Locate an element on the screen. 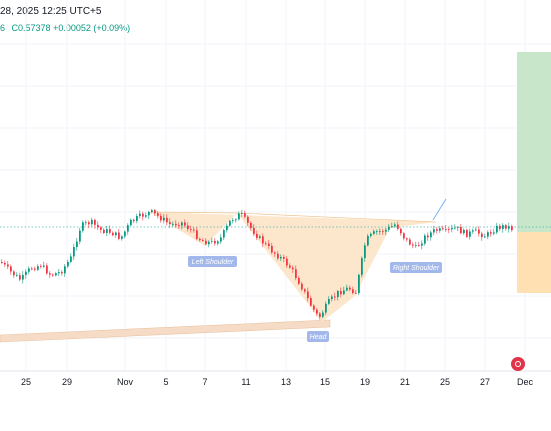 Image resolution: width=551 pixels, height=431 pixels. left-shoulder-label: Left Shoulder is located at coordinates (212, 261).